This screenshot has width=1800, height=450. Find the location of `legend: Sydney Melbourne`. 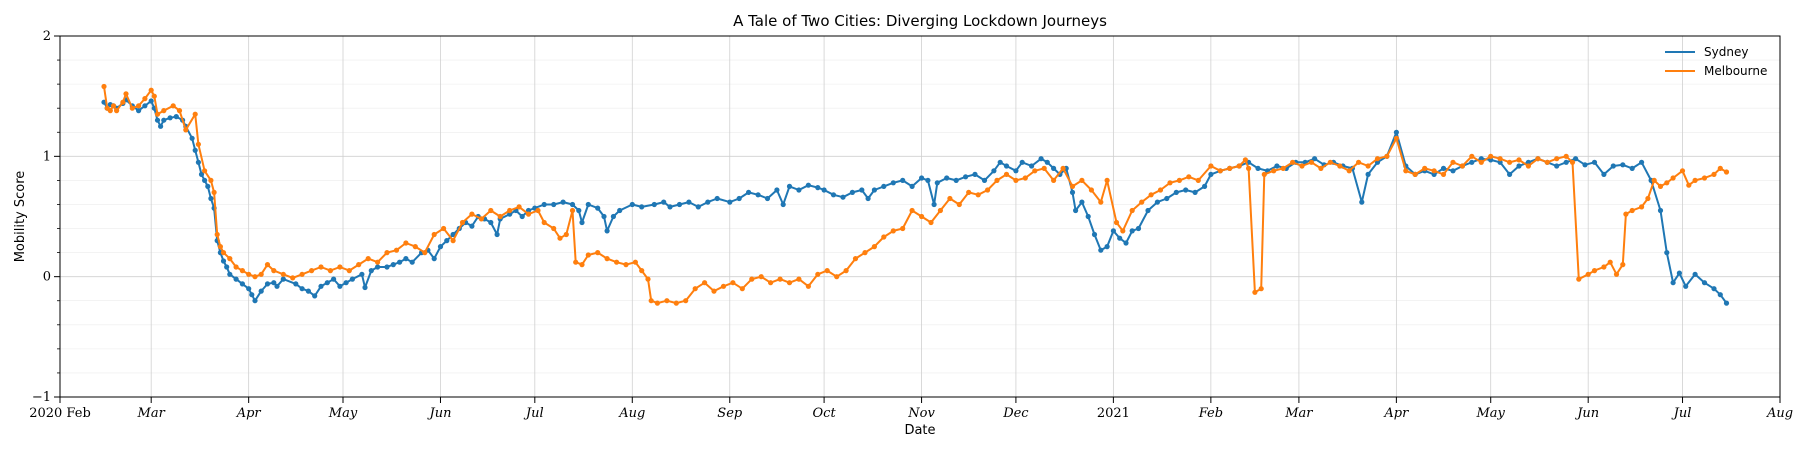

legend: Sydney Melbourne is located at coordinates (1716, 61).